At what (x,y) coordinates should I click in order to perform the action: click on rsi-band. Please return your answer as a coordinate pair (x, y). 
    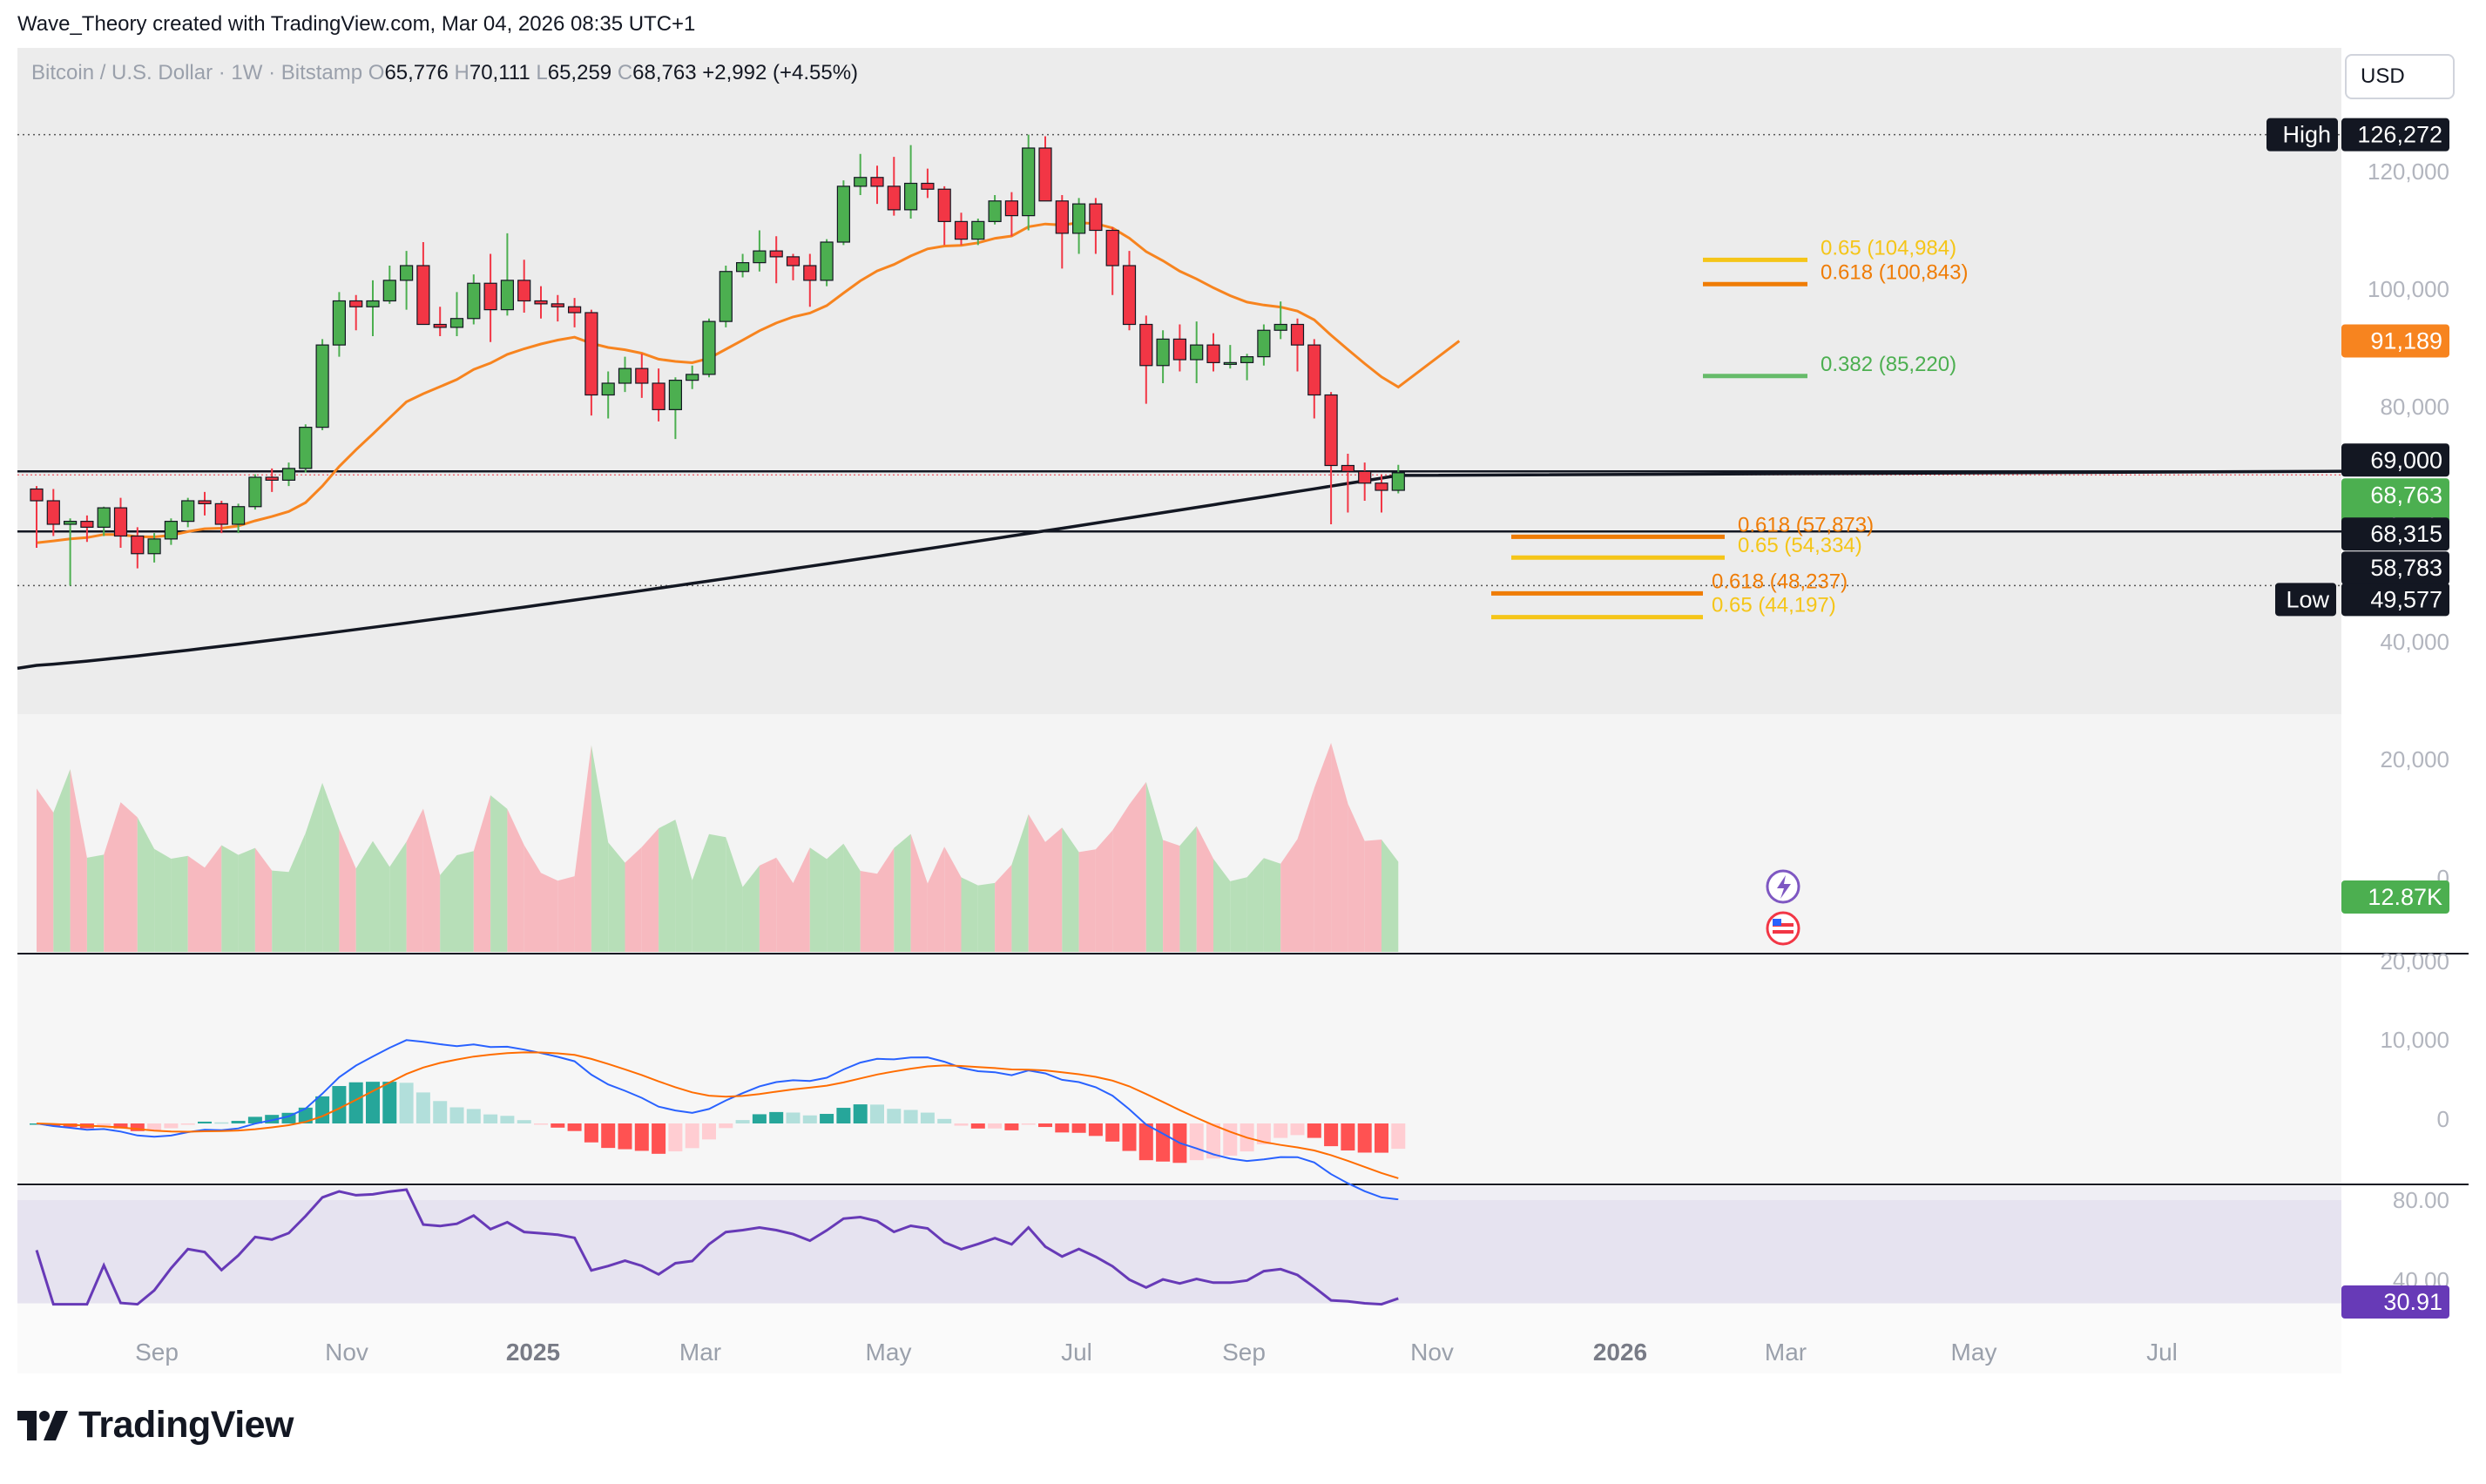
    Looking at the image, I should click on (1179, 1252).